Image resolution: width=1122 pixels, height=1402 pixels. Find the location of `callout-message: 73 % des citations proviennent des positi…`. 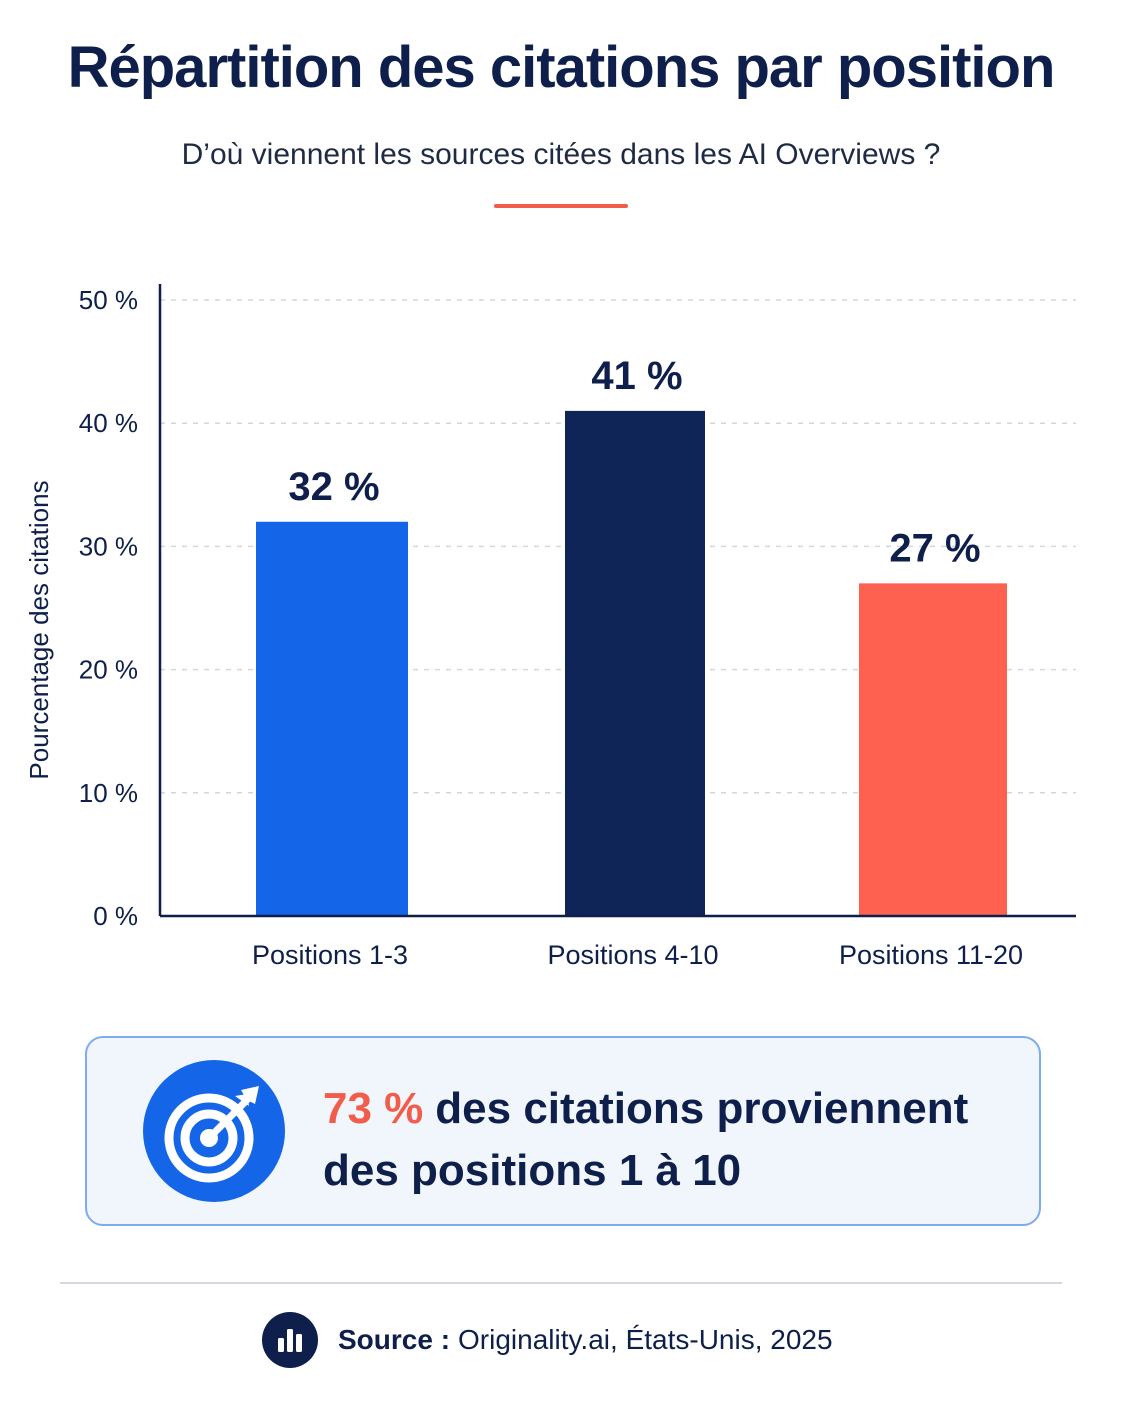

callout-message: 73 % des citations proviennent des positi… is located at coordinates (673, 1140).